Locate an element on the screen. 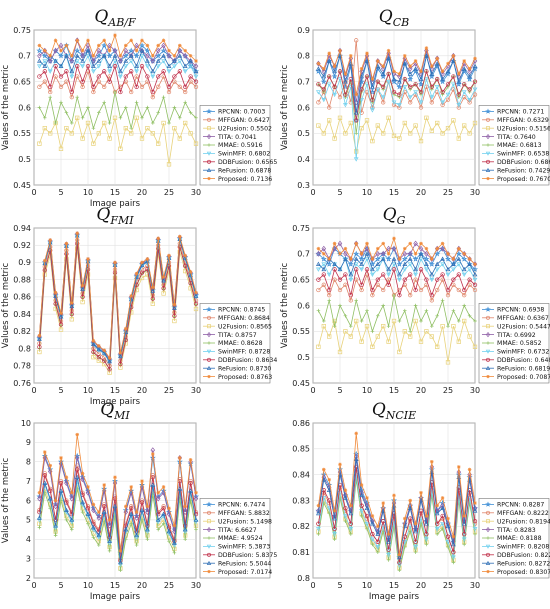 This screenshot has height=609, width=550. chart-title: QMI is located at coordinates (115, 411).